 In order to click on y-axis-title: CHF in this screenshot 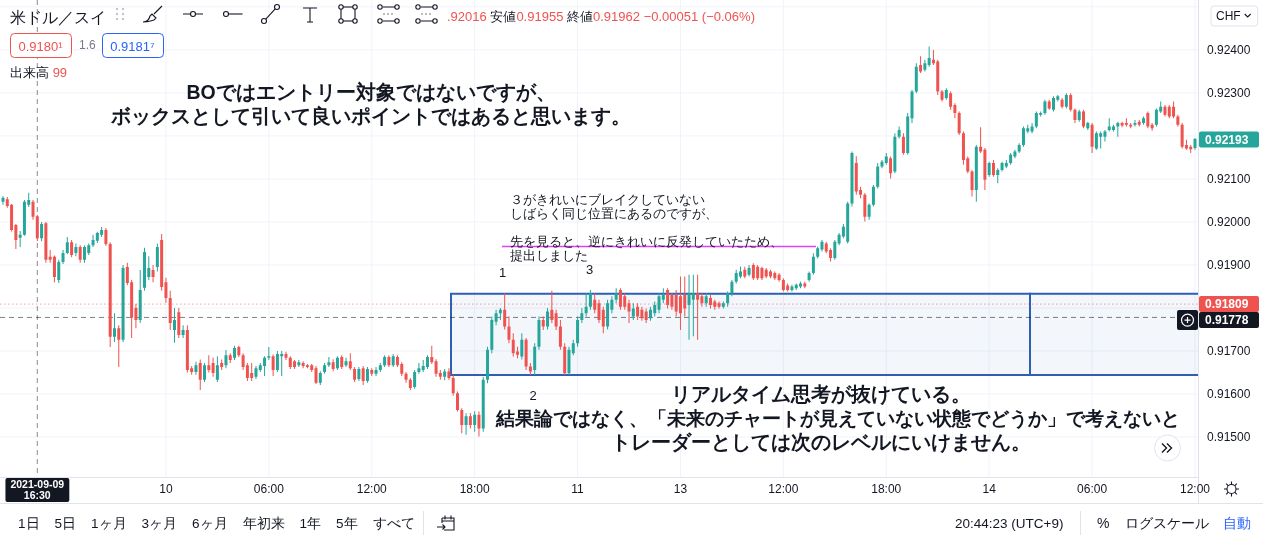, I will do `click(1228, 16)`.